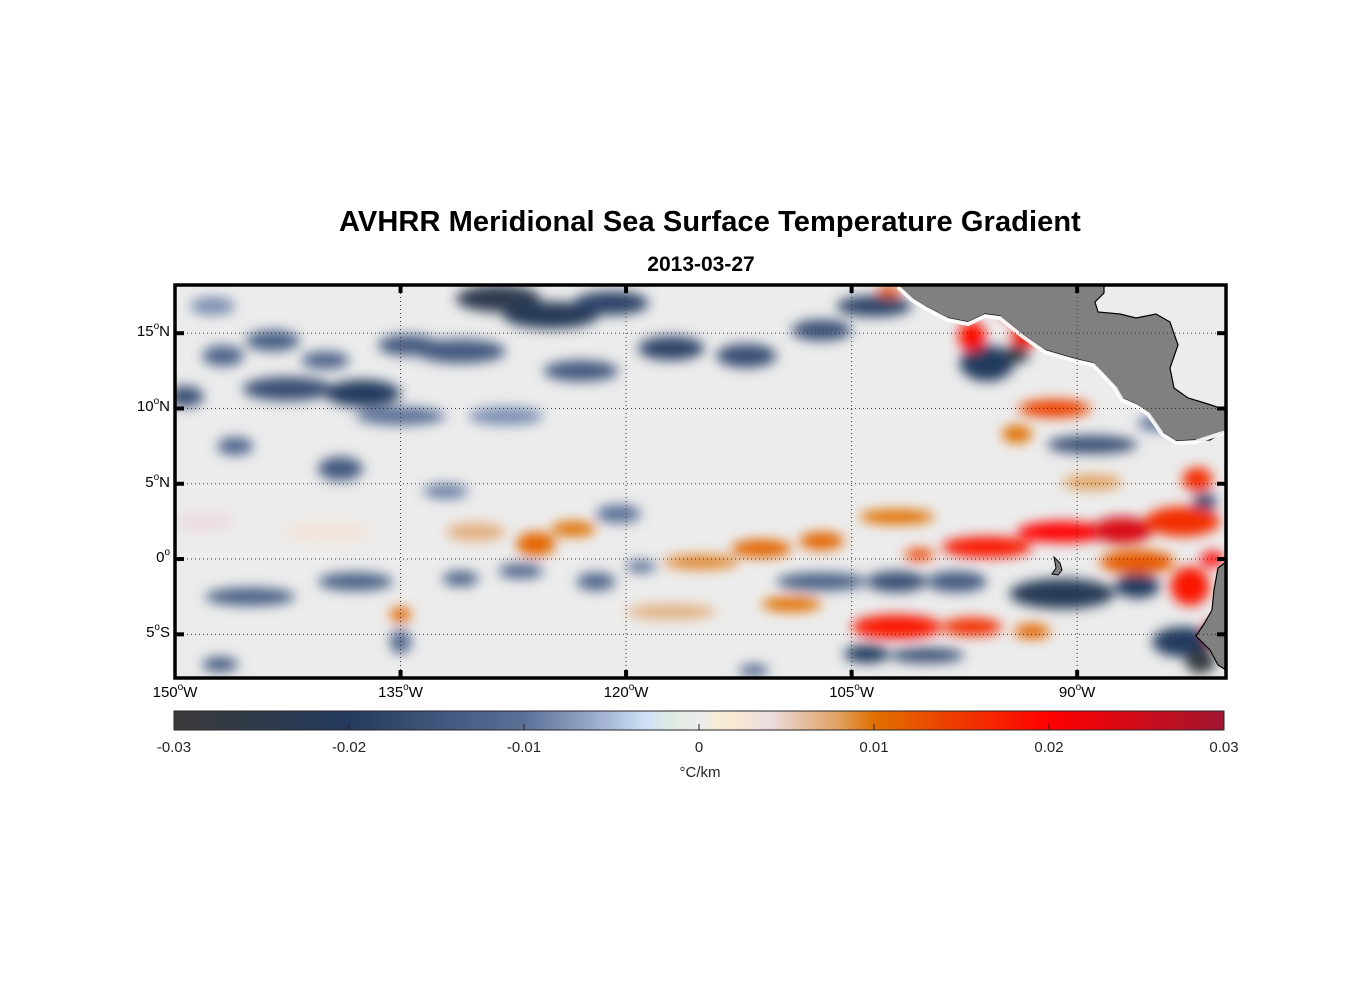 The width and height of the screenshot is (1356, 1000). What do you see at coordinates (699, 747) in the screenshot?
I see `colorbar-tick-label: 0` at bounding box center [699, 747].